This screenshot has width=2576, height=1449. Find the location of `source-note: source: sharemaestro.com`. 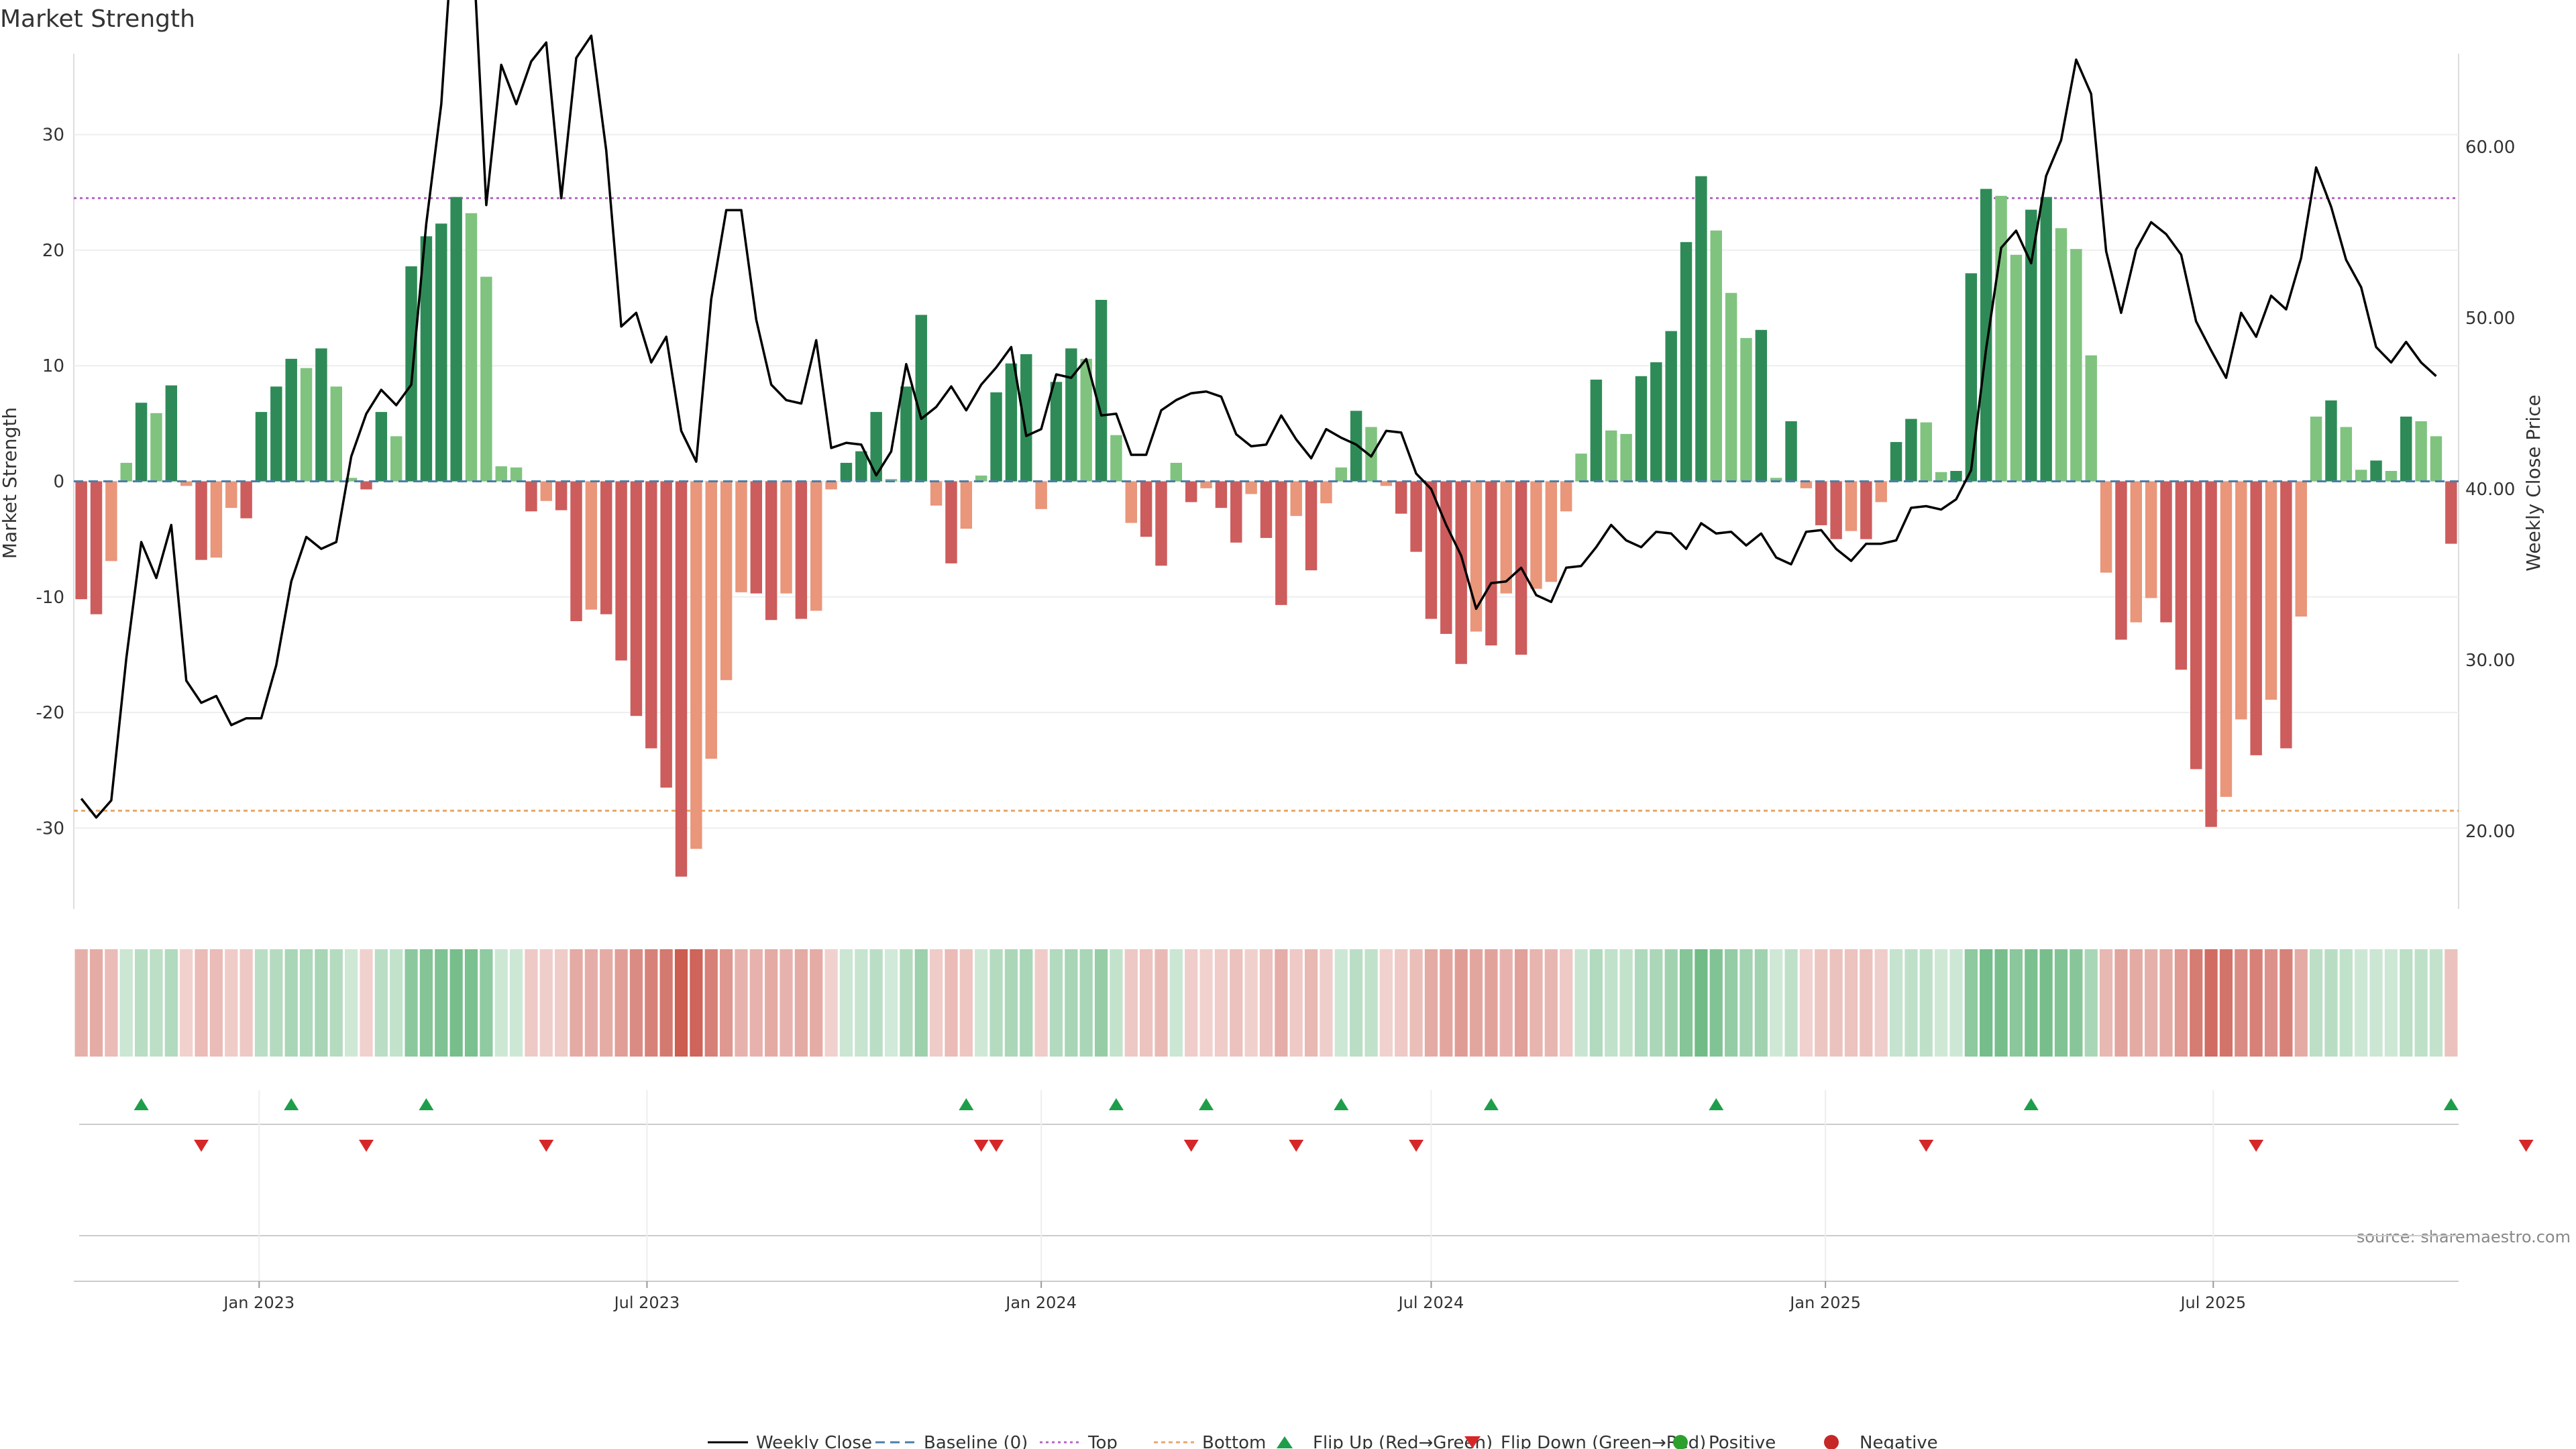

source-note: source: sharemaestro.com is located at coordinates (2464, 1237).